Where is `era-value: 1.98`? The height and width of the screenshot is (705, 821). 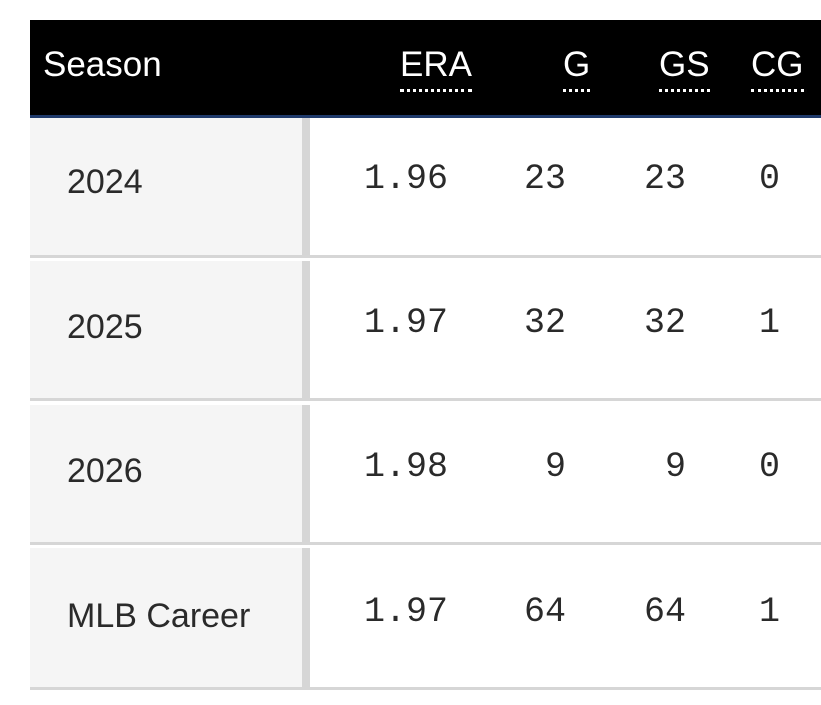
era-value: 1.98 is located at coordinates (405, 467).